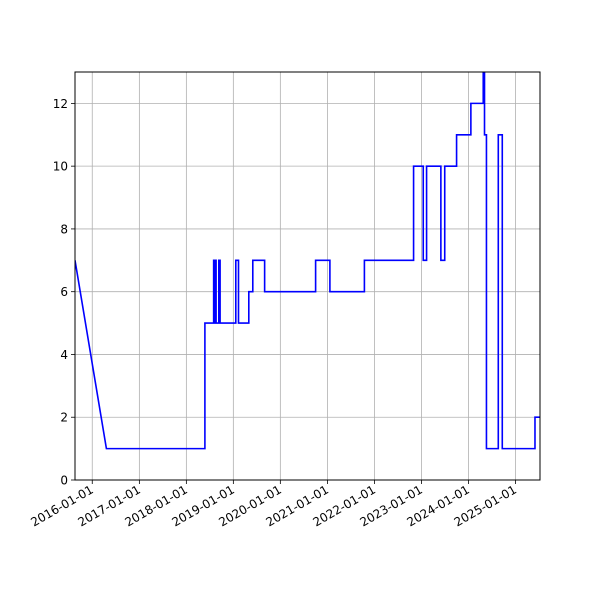 This screenshot has height=604, width=600. Describe the element at coordinates (64, 355) in the screenshot. I see `y-tick-label: 4` at that location.